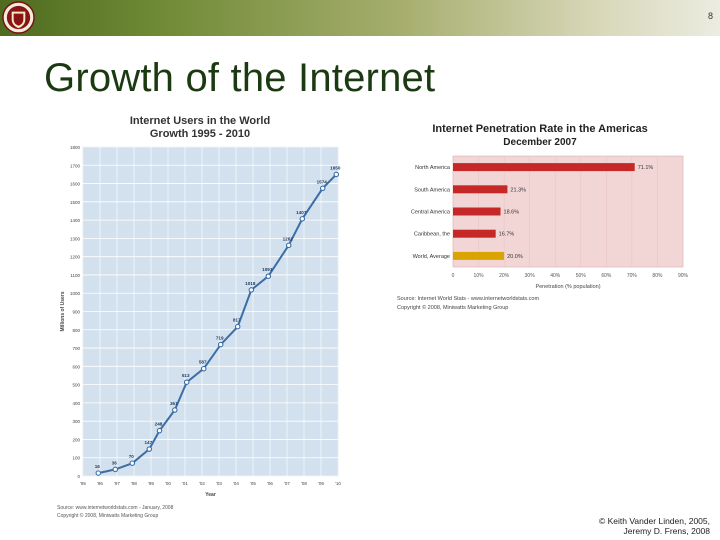 The image size is (720, 540). Describe the element at coordinates (479, 276) in the screenshot. I see `x-tick-label: 10%` at that location.